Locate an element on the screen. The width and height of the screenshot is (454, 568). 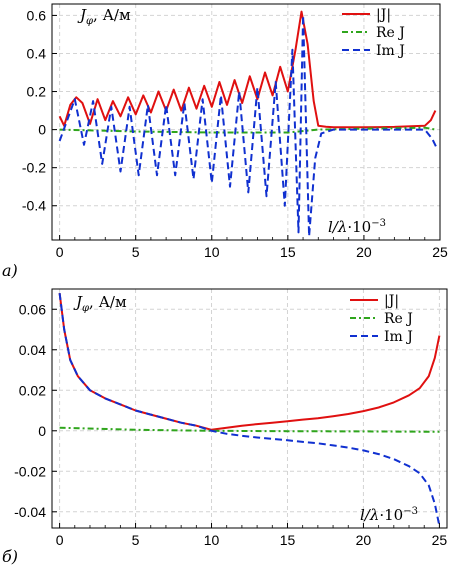
panel-a-xlabel: l/λ·10−3 is located at coordinates (357, 227).